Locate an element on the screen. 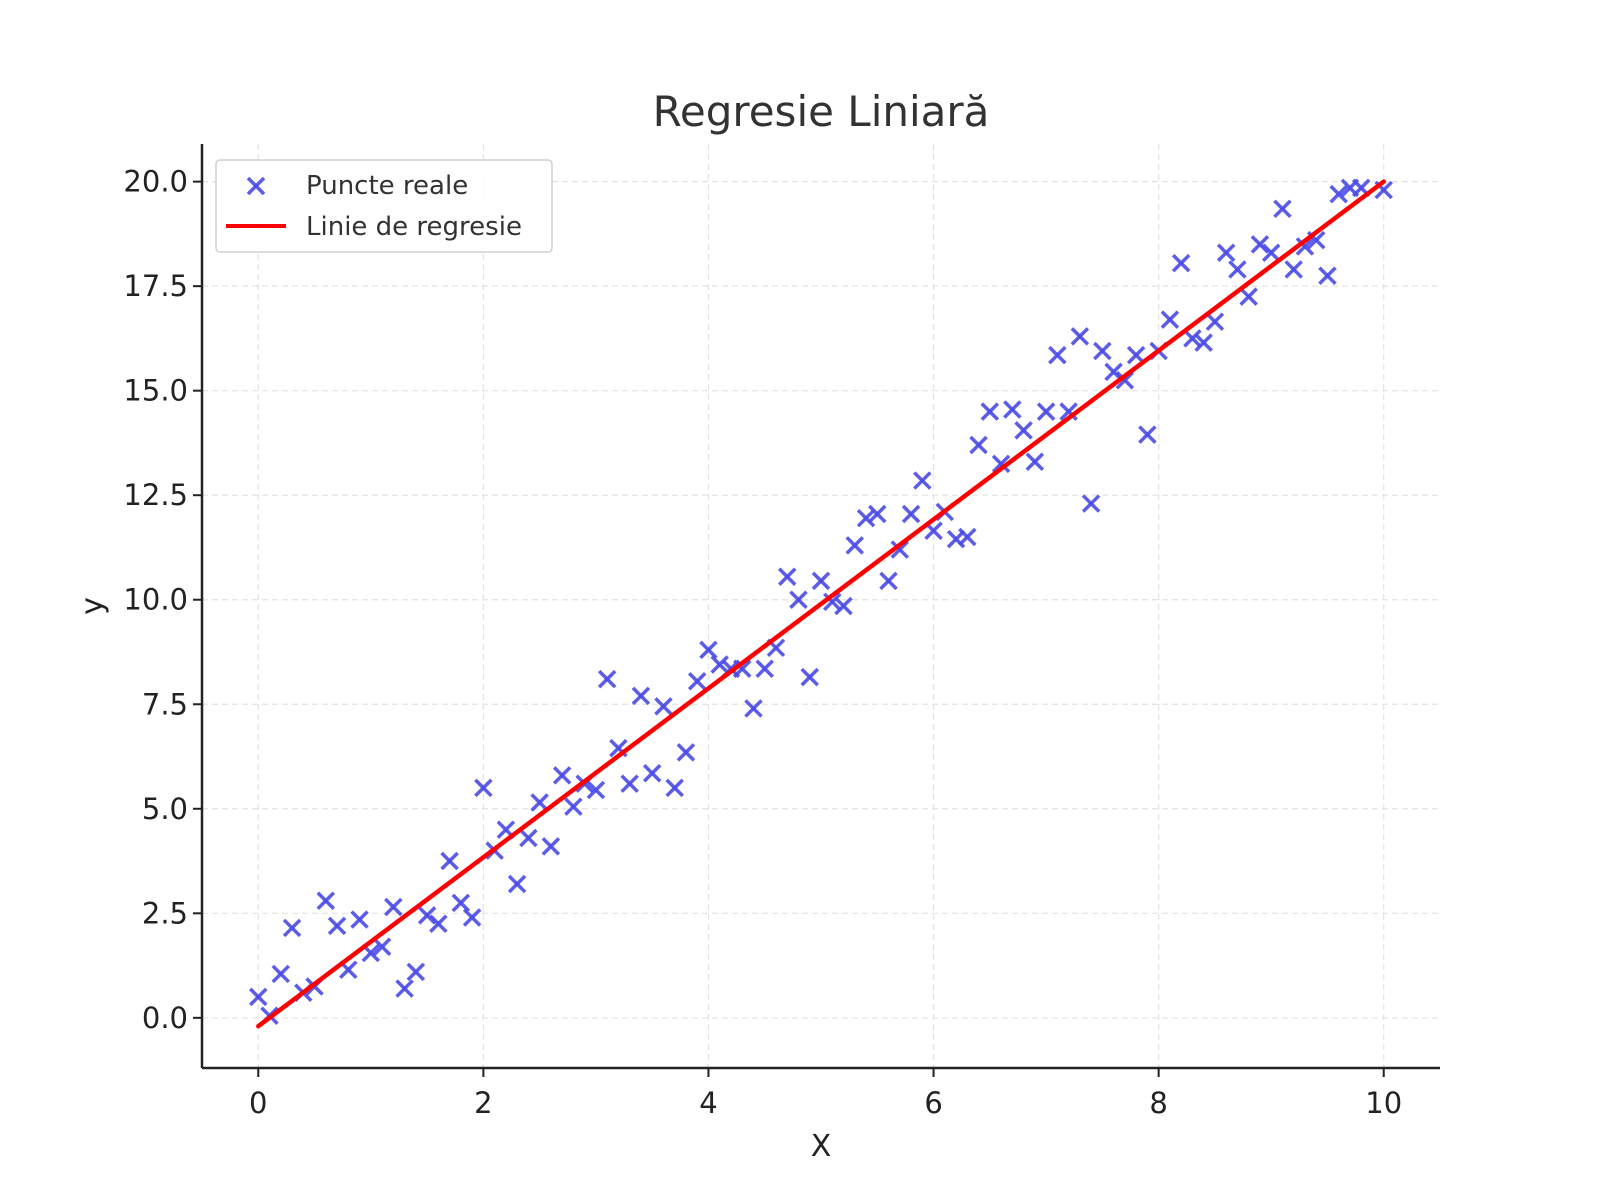  legend: Puncte reale Linie de regresie is located at coordinates (384, 206).